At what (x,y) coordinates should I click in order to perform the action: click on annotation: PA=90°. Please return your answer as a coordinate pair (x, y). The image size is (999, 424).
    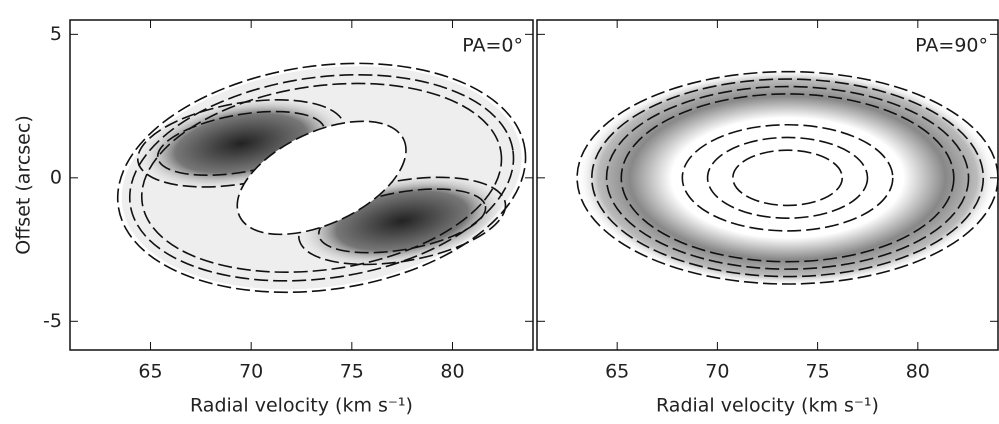
    Looking at the image, I should click on (951, 46).